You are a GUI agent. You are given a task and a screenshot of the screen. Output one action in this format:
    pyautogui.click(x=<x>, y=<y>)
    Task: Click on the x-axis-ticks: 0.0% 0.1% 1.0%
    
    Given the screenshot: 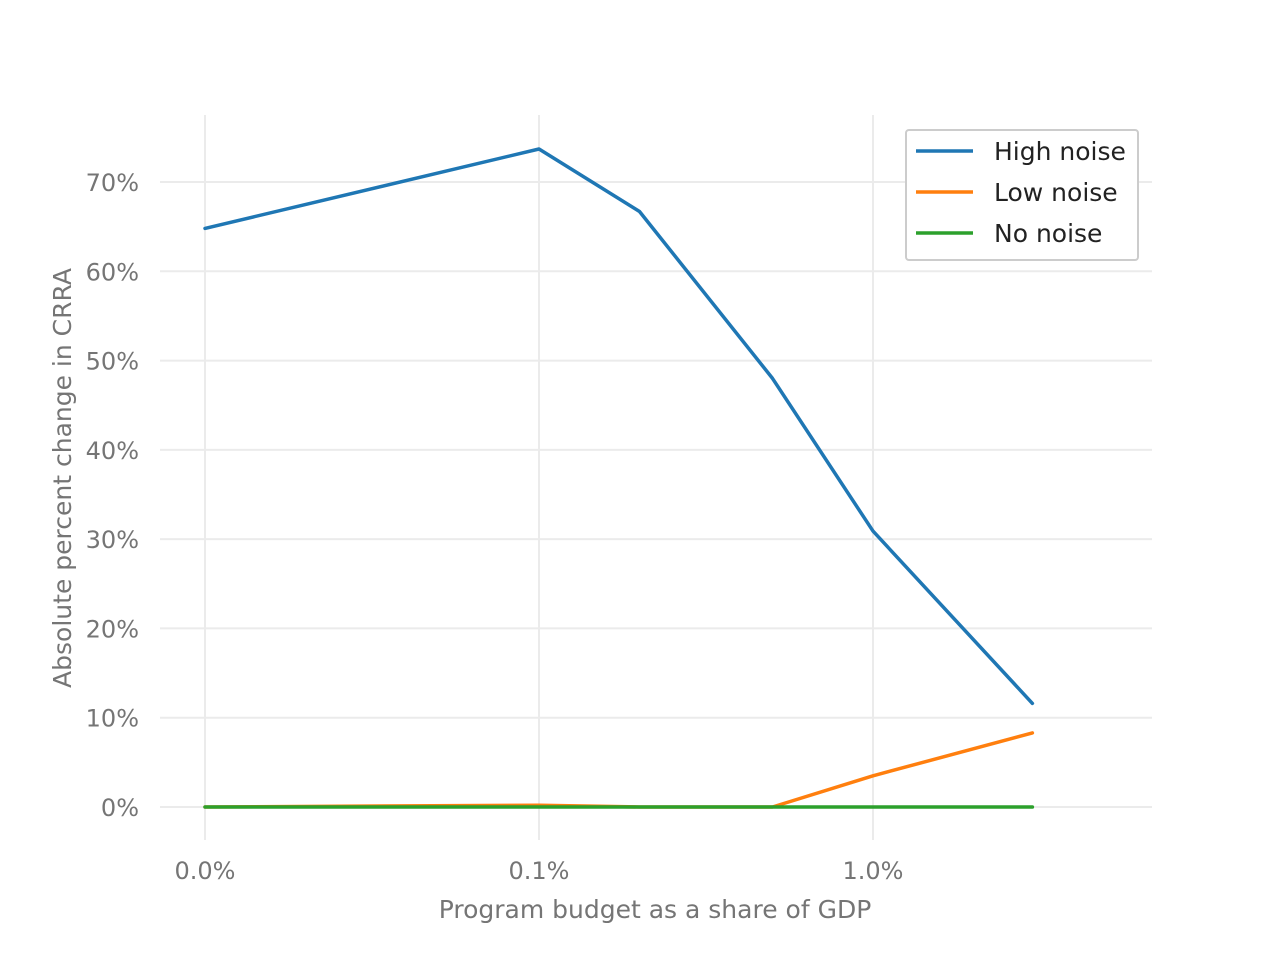 What is the action you would take?
    pyautogui.click(x=539, y=871)
    